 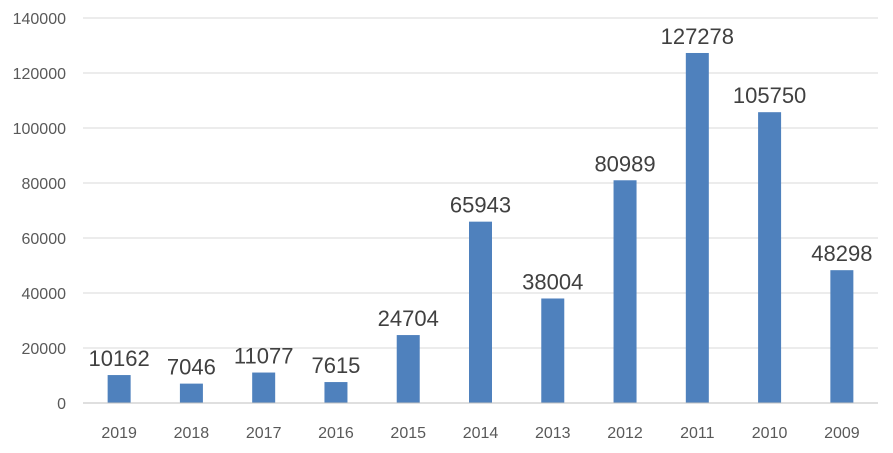 I want to click on data-label-2013: 38004, so click(x=552, y=281).